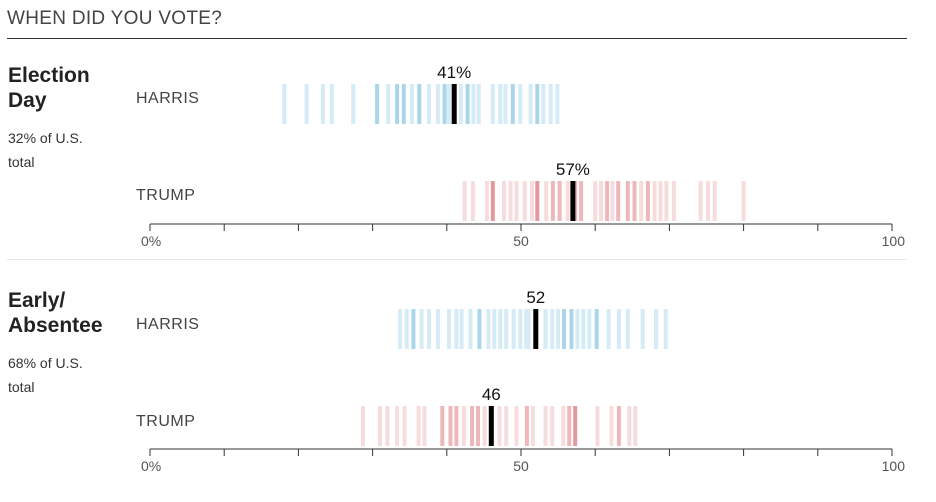 The image size is (936, 502). Describe the element at coordinates (45, 375) in the screenshot. I see `section-subtitle-early-absentee: 68% of U.S. total` at that location.